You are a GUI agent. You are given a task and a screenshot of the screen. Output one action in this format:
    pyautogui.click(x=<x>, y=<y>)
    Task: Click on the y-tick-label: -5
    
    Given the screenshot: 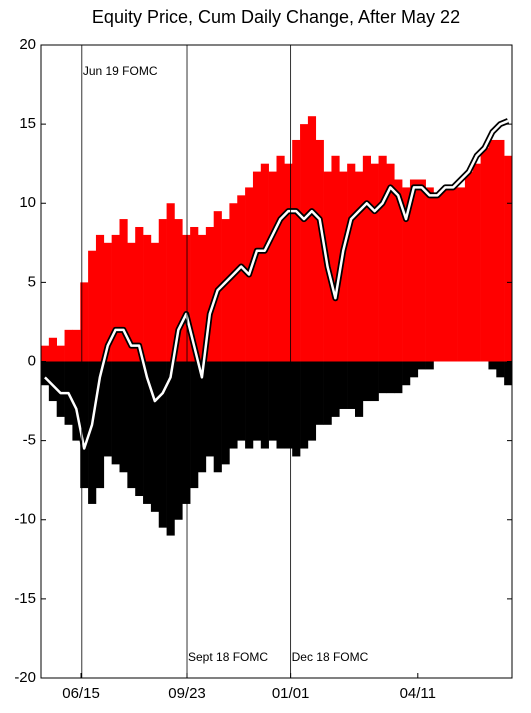 What is the action you would take?
    pyautogui.click(x=29, y=440)
    